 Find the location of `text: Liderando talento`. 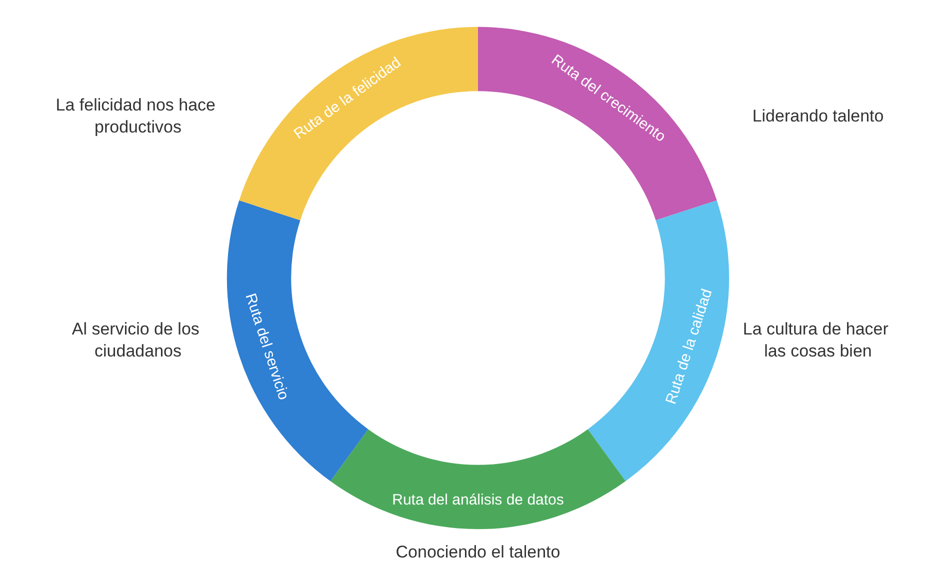

text: Liderando talento is located at coordinates (818, 116).